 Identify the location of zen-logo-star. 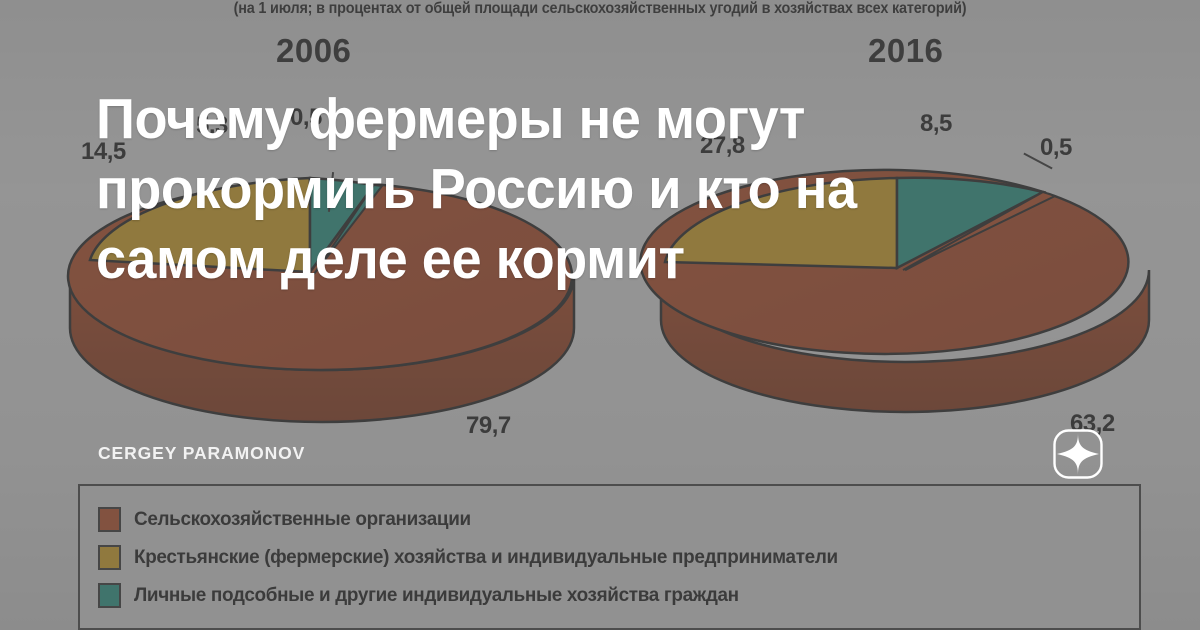
(1078, 454).